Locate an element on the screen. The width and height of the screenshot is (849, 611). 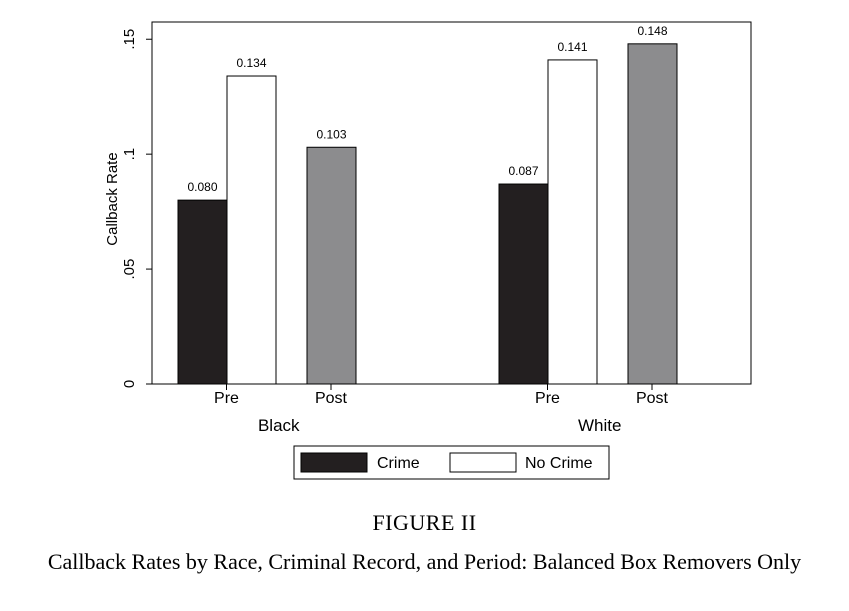
figure-label: FIGURE II is located at coordinates (424, 522).